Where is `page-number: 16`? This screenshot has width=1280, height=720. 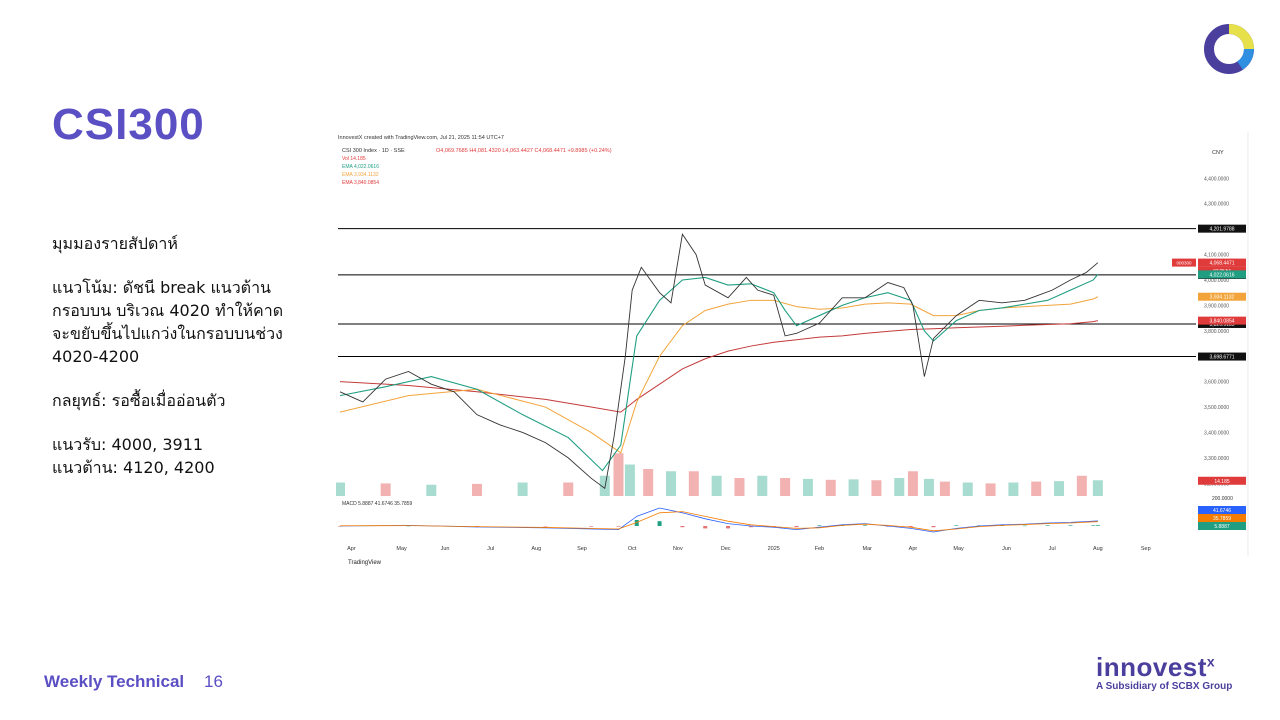 page-number: 16 is located at coordinates (213, 681).